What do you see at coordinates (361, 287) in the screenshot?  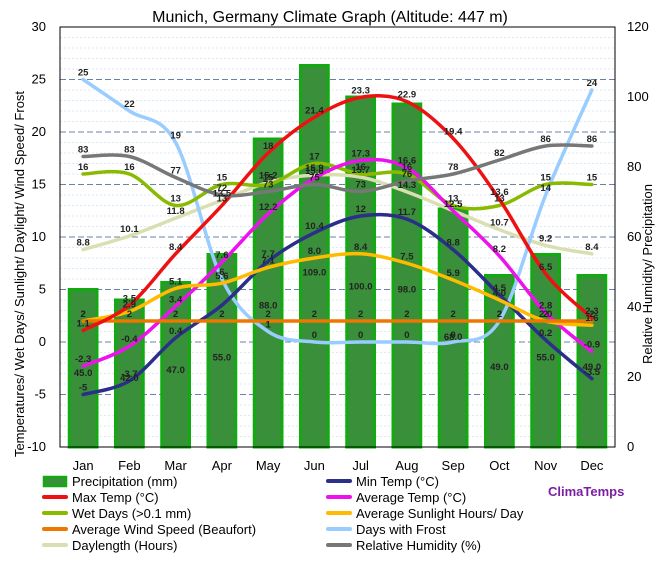 I see `data-label-precipitation-mm: 100.0` at bounding box center [361, 287].